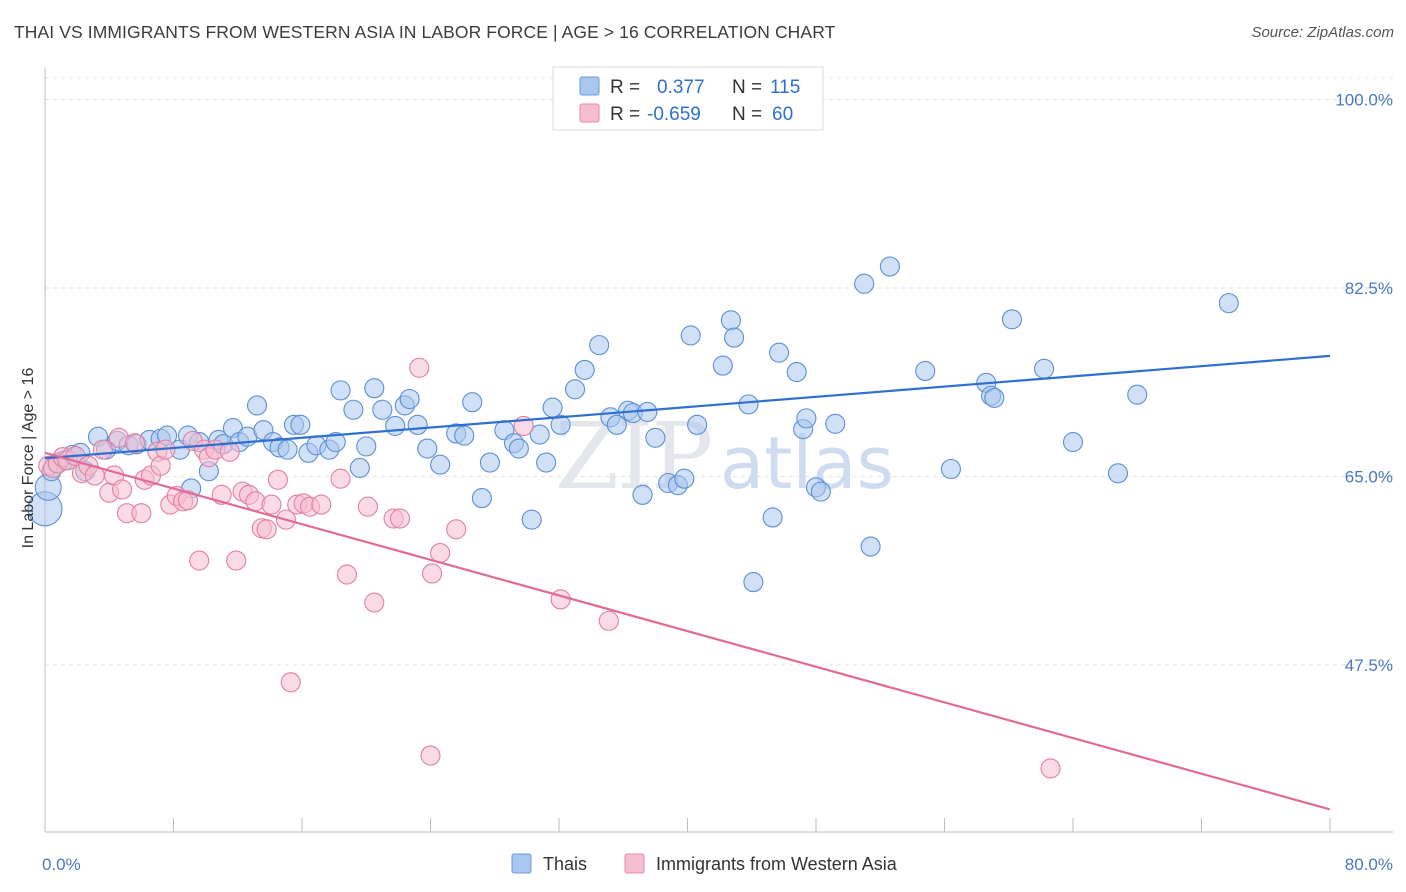 The width and height of the screenshot is (1406, 892). What do you see at coordinates (747, 114) in the screenshot?
I see `legend-n-label-immigrants: N =` at bounding box center [747, 114].